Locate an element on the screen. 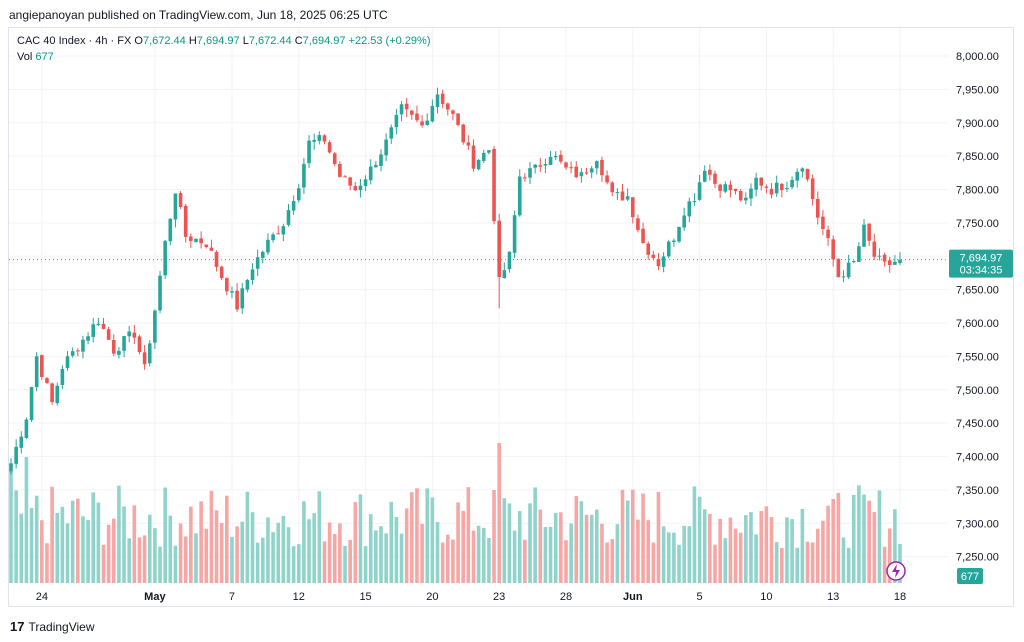 The image size is (1024, 642). x-tick-label: 28 is located at coordinates (566, 597).